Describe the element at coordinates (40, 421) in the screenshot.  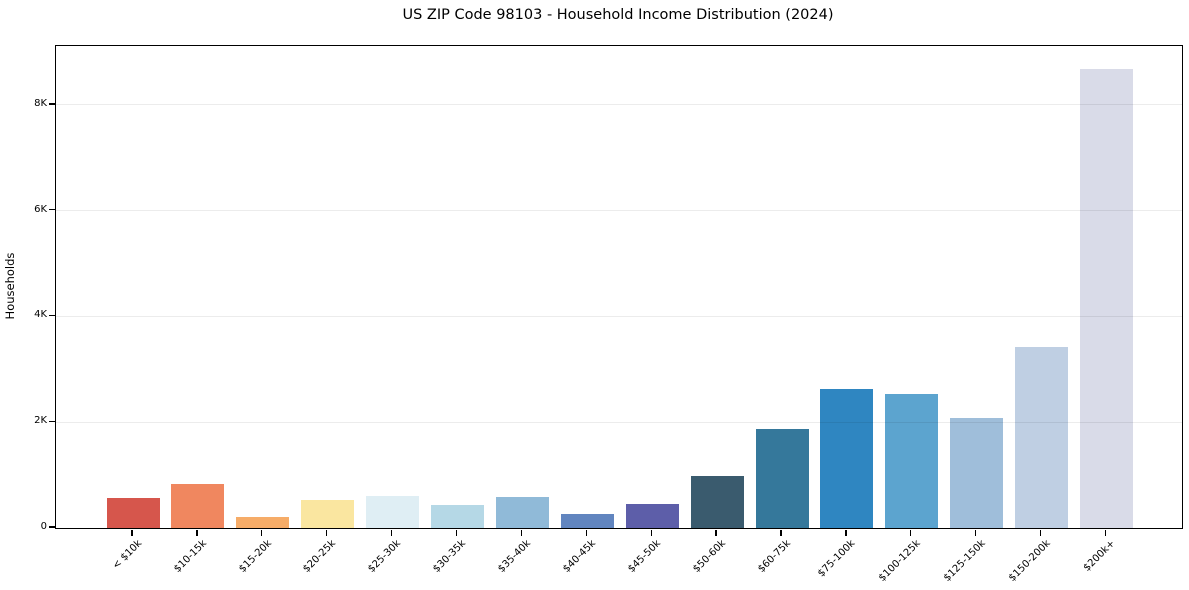
I see `y-tick-label: 2K` at that location.